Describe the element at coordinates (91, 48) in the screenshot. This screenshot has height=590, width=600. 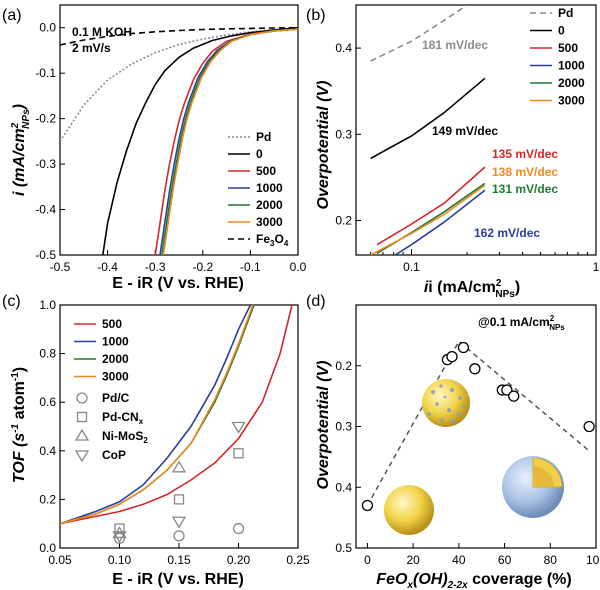
I see `annotation-scan-rate: 2 mV/s` at that location.